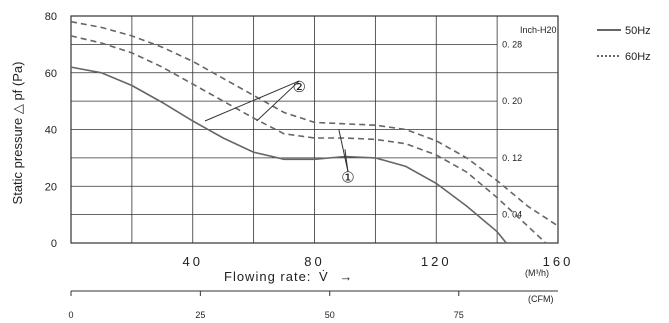 This screenshot has width=669, height=323. What do you see at coordinates (558, 261) in the screenshot?
I see `x-tick-label: 160` at bounding box center [558, 261].